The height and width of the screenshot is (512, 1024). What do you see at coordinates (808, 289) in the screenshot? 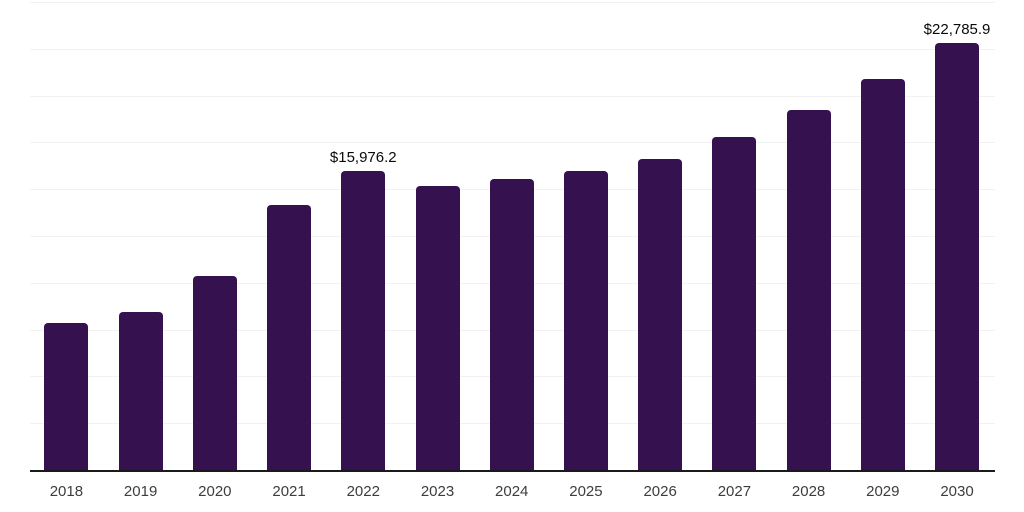
I see `bar-2028` at bounding box center [808, 289].